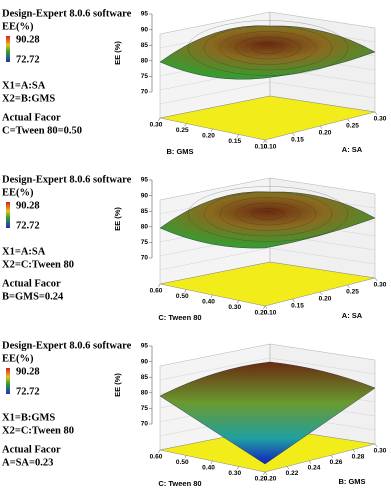 This screenshot has height=500, width=391. I want to click on floor-tick-label: 0.24, so click(314, 468).